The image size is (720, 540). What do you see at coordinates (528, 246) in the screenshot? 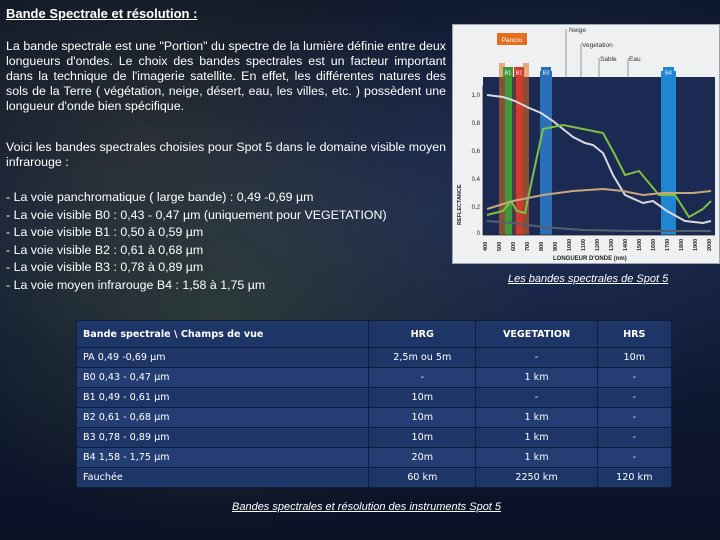
I see `x-tick-label: 700` at bounding box center [528, 246].